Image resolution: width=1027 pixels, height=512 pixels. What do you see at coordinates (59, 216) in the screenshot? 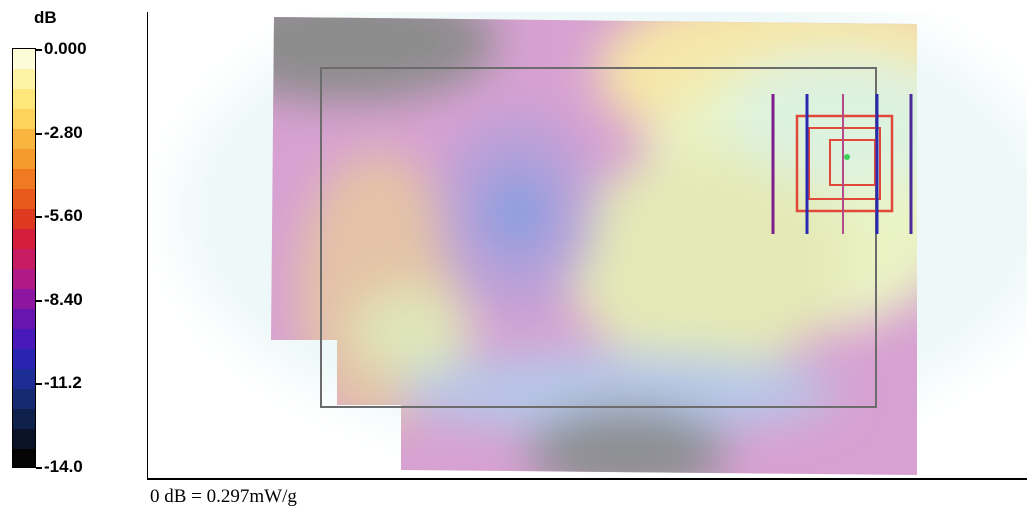
I see `colorbar-tick-label: -5.60` at bounding box center [59, 216].